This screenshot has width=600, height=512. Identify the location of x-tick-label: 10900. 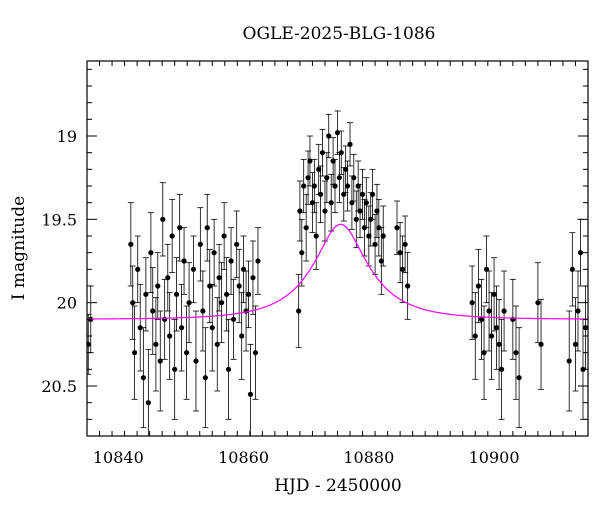
(494, 457).